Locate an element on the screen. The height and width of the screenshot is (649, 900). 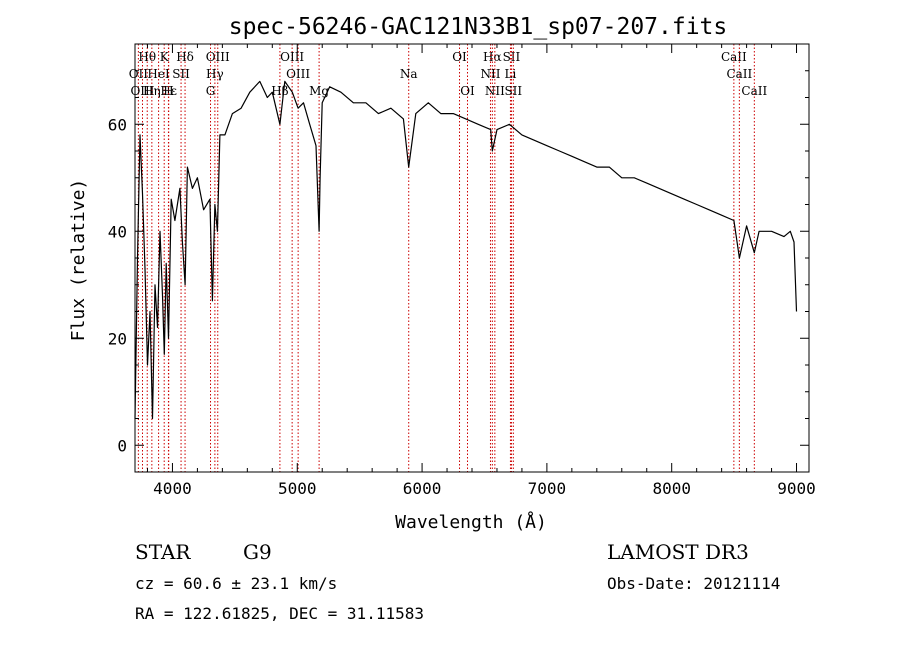
observation-date: Obs-Date: 20121114 is located at coordinates (693, 583).